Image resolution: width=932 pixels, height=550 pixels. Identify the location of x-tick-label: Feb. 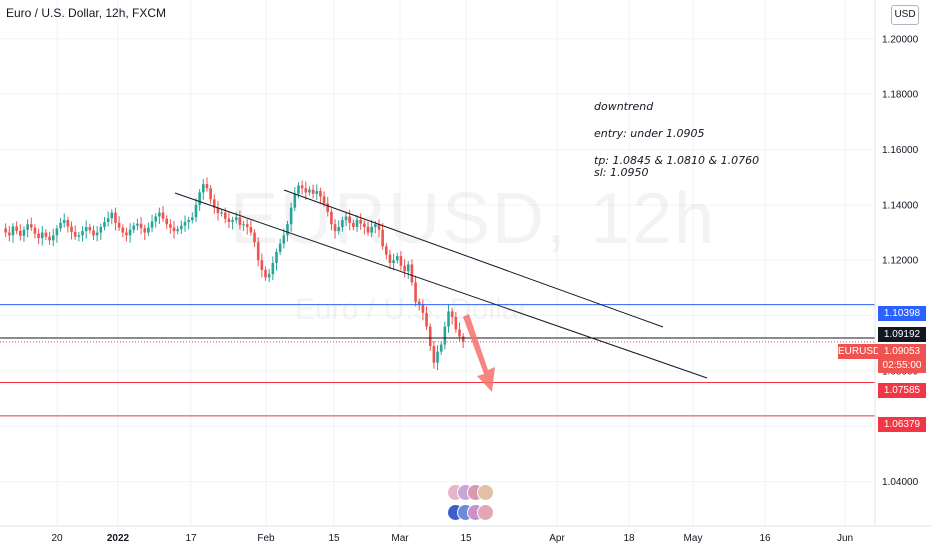
(266, 538).